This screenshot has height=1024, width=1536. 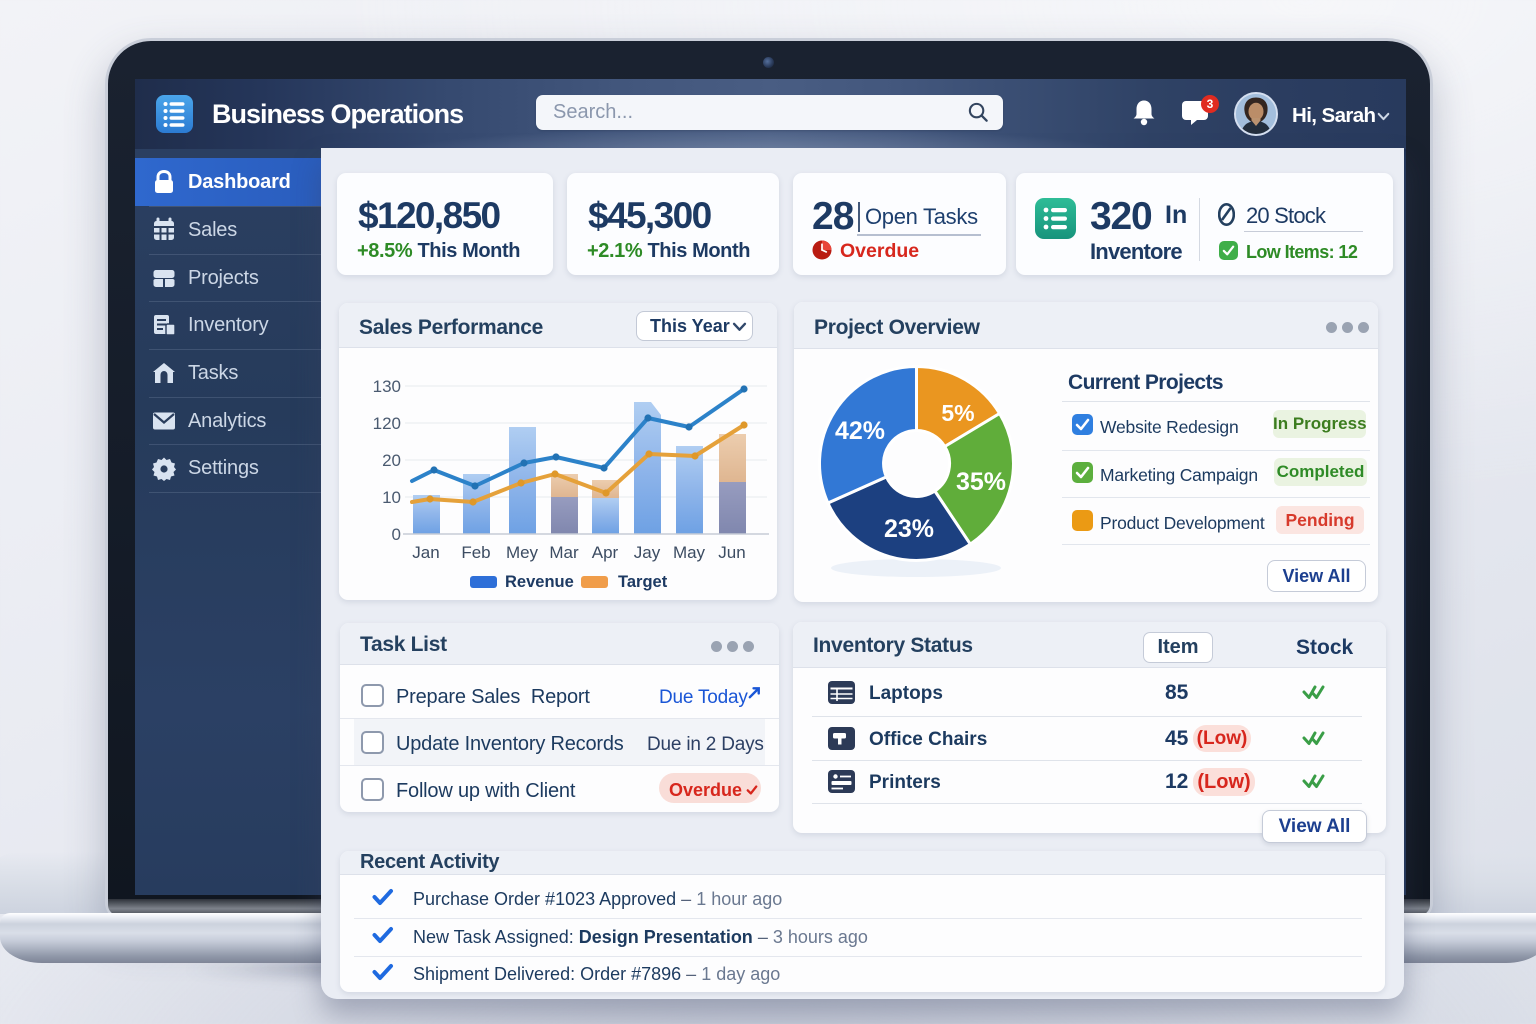 I want to click on svg-text: Jan, so click(x=425, y=552).